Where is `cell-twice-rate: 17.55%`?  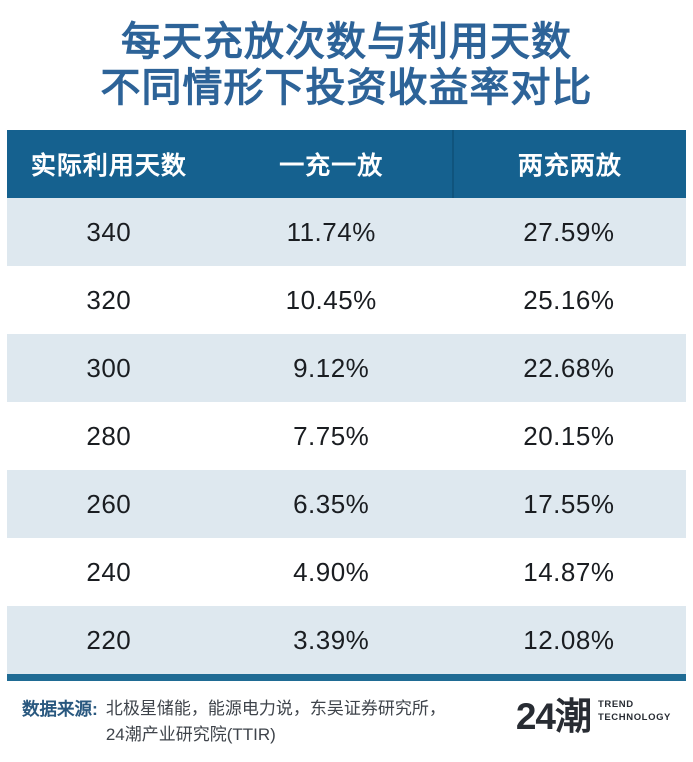 cell-twice-rate: 17.55% is located at coordinates (569, 503).